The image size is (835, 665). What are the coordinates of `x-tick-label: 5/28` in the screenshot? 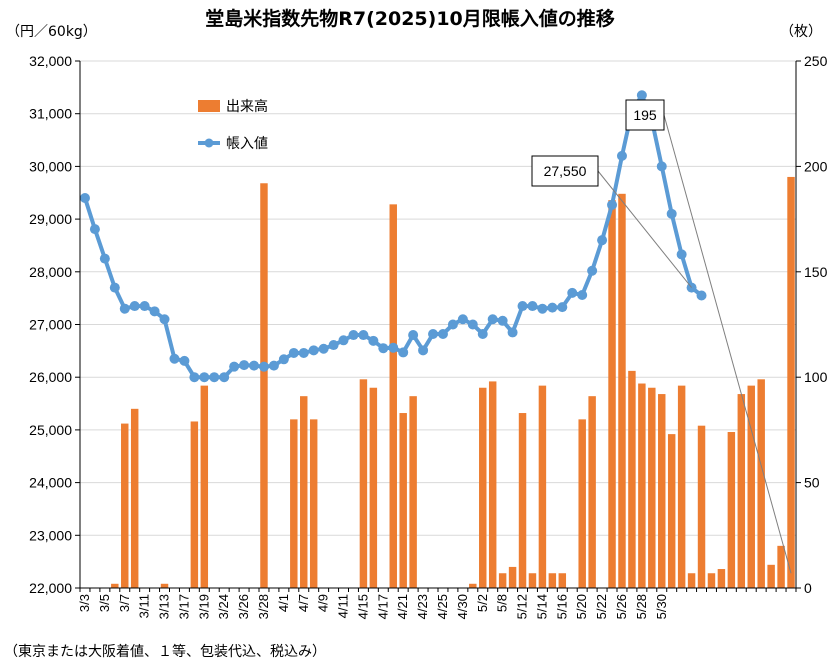 It's located at (641, 606).